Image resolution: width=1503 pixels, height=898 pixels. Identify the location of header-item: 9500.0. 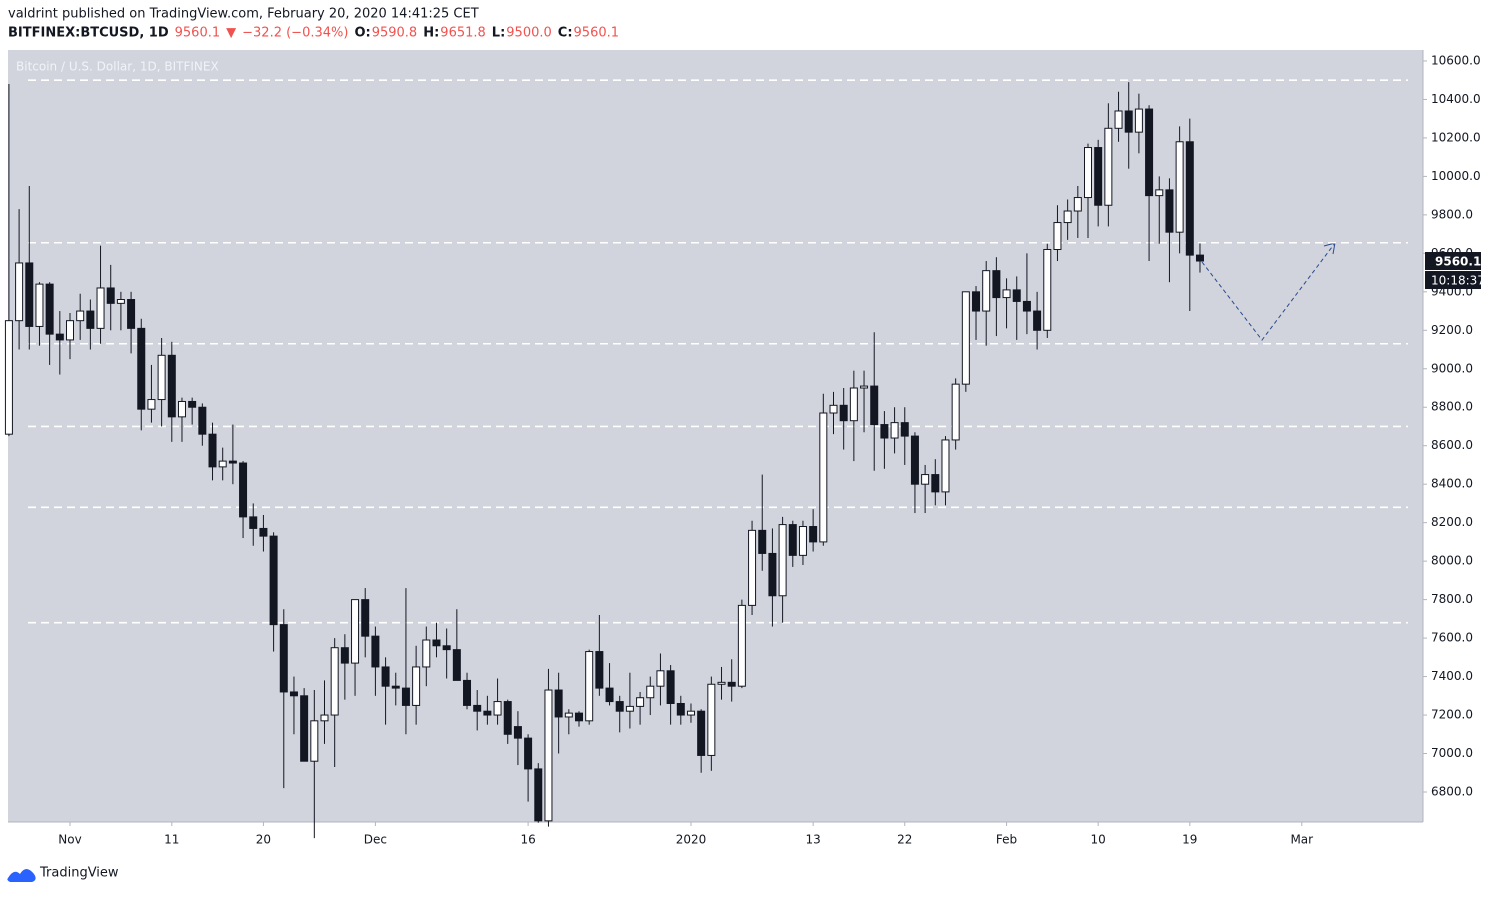
(529, 33).